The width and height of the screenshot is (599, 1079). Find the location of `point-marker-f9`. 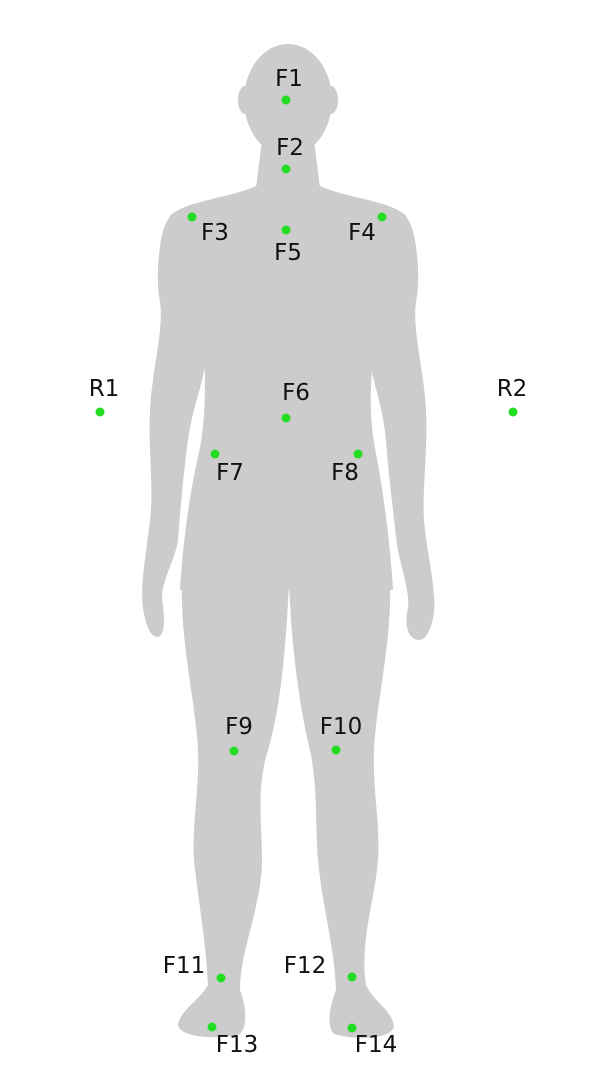

point-marker-f9 is located at coordinates (234, 751).